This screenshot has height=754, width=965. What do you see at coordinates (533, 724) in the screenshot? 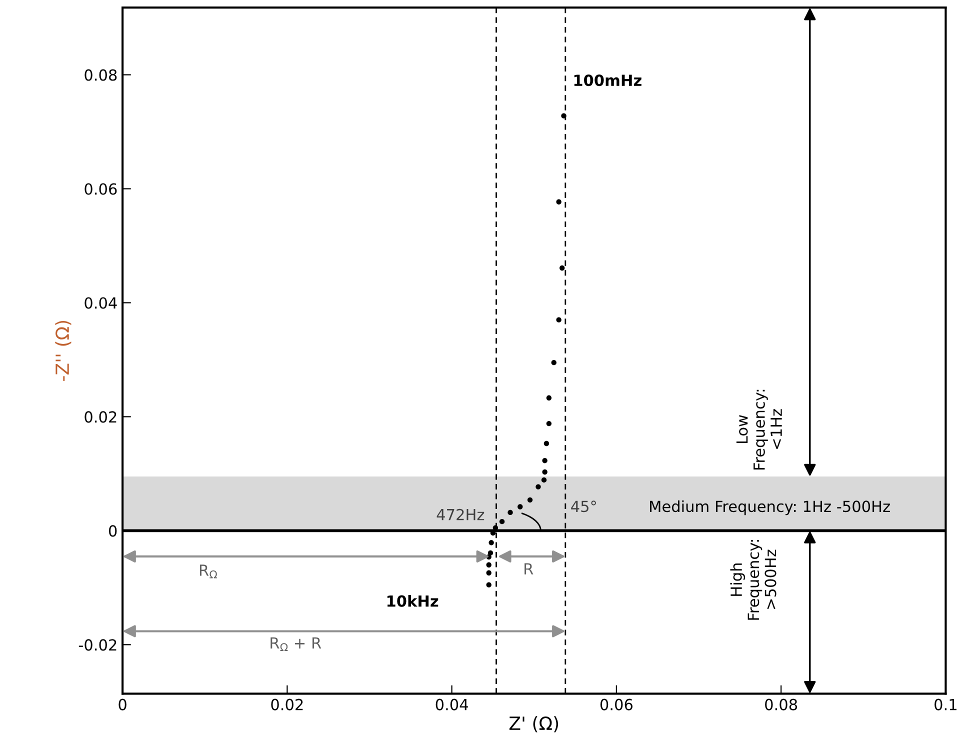
I see `x-axis-title: Z' (Ω)` at bounding box center [533, 724].